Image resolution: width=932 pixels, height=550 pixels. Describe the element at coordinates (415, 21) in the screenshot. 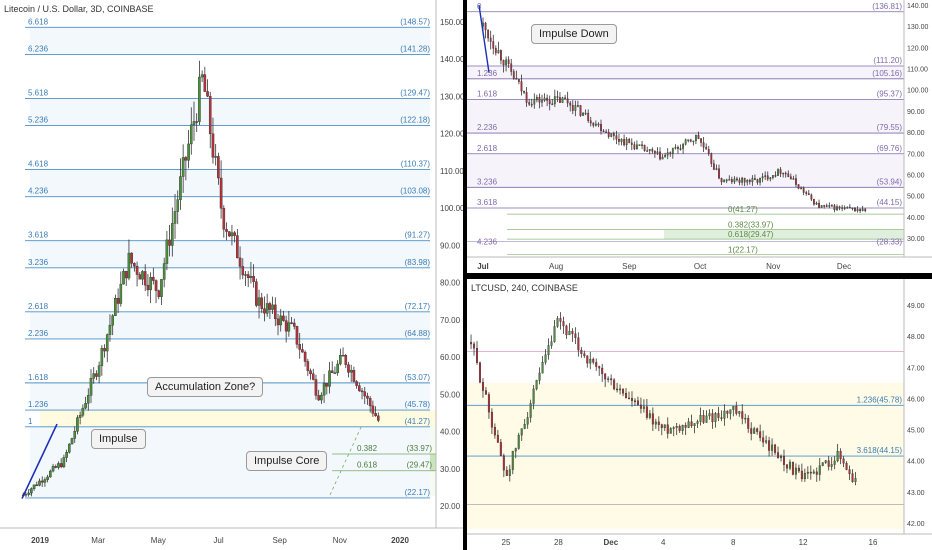

I see `fib-value-label: (148.57)` at that location.